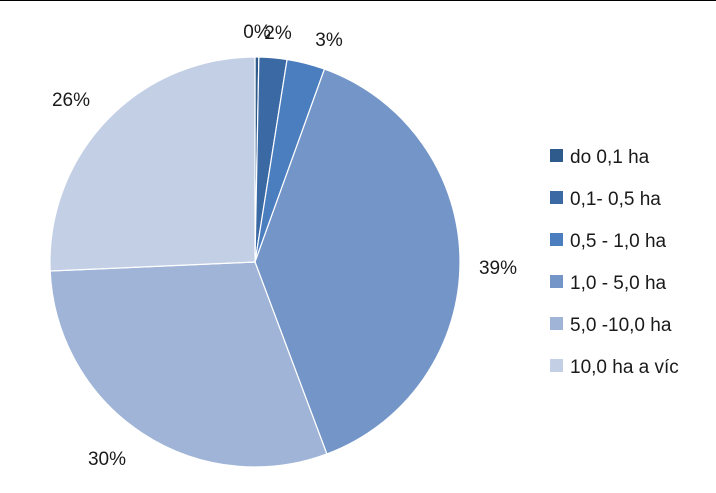 This screenshot has width=716, height=493. Describe the element at coordinates (610, 157) in the screenshot. I see `legend-label-0: do 0,1 ha` at that location.